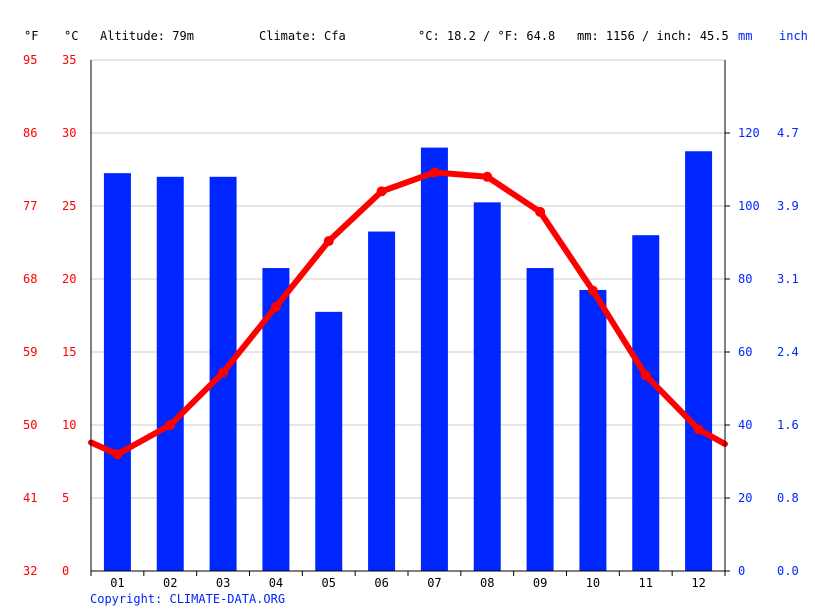 The width and height of the screenshot is (815, 611). I want to click on fahrenheit-tick-label: 32, so click(30, 571).